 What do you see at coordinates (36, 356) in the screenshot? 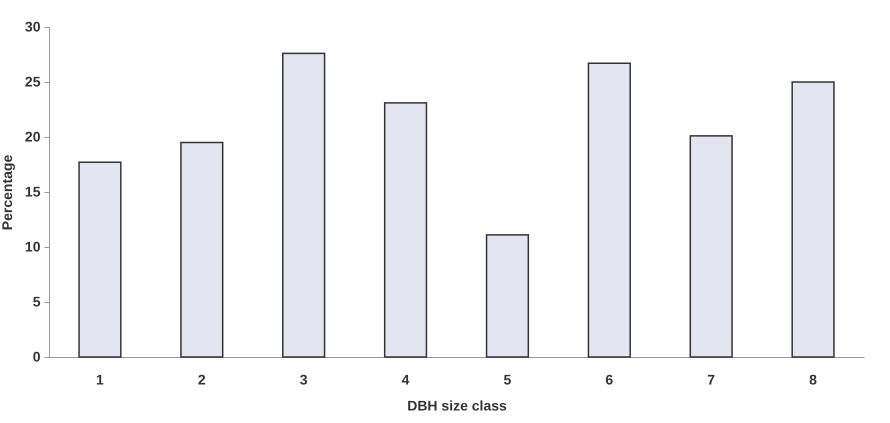
I see `y-tick-label: 0` at bounding box center [36, 356].